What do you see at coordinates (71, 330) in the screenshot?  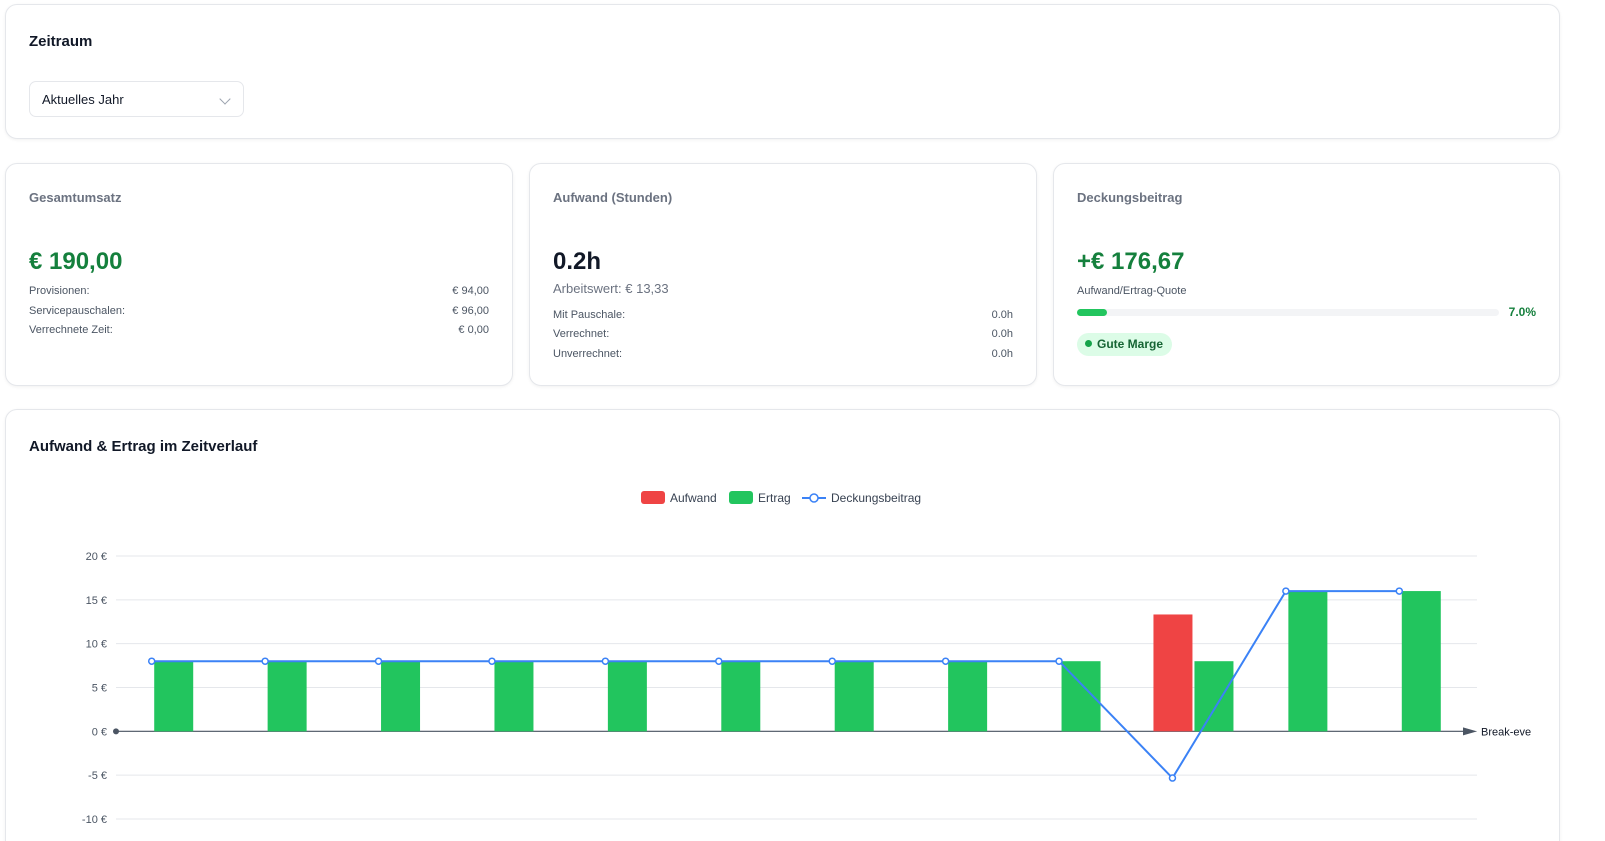 I see `row-label: Verrechnete Zeit:` at bounding box center [71, 330].